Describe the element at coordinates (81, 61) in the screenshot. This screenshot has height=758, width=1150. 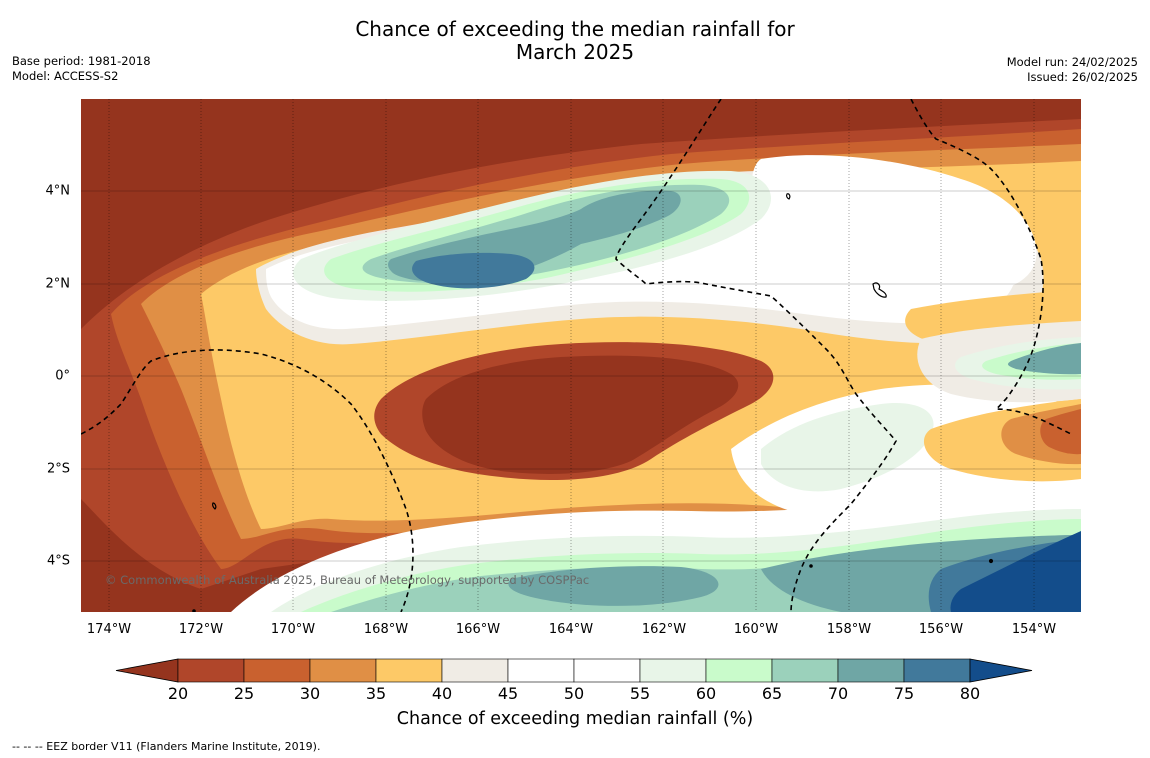
I see `base-period: Base period: 1981-2018` at that location.